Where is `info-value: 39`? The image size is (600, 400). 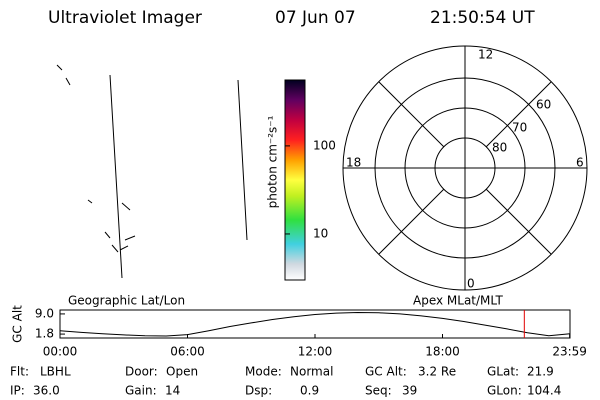 info-value: 39 is located at coordinates (409, 391).